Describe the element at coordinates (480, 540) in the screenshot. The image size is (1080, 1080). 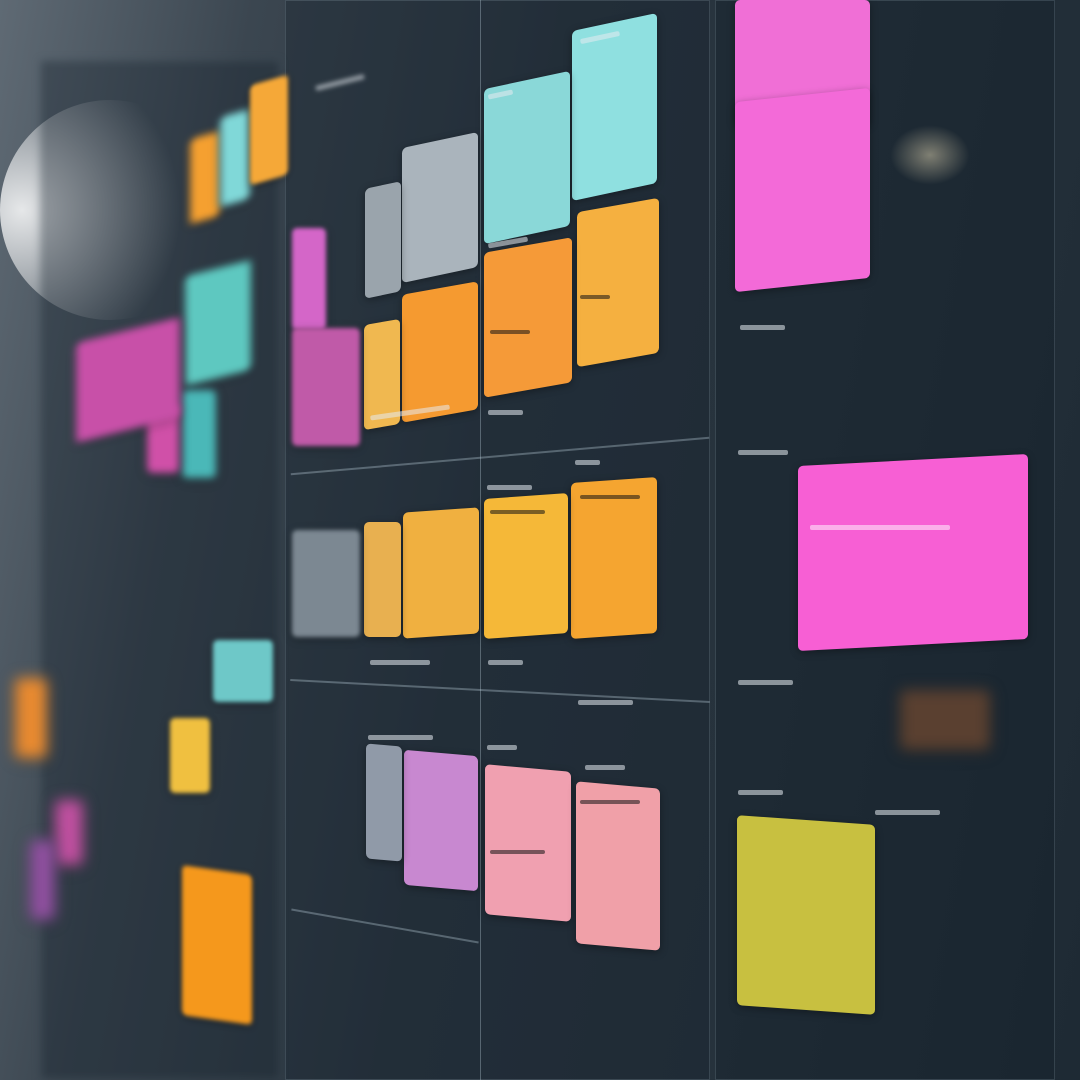
I see `column-divider` at that location.